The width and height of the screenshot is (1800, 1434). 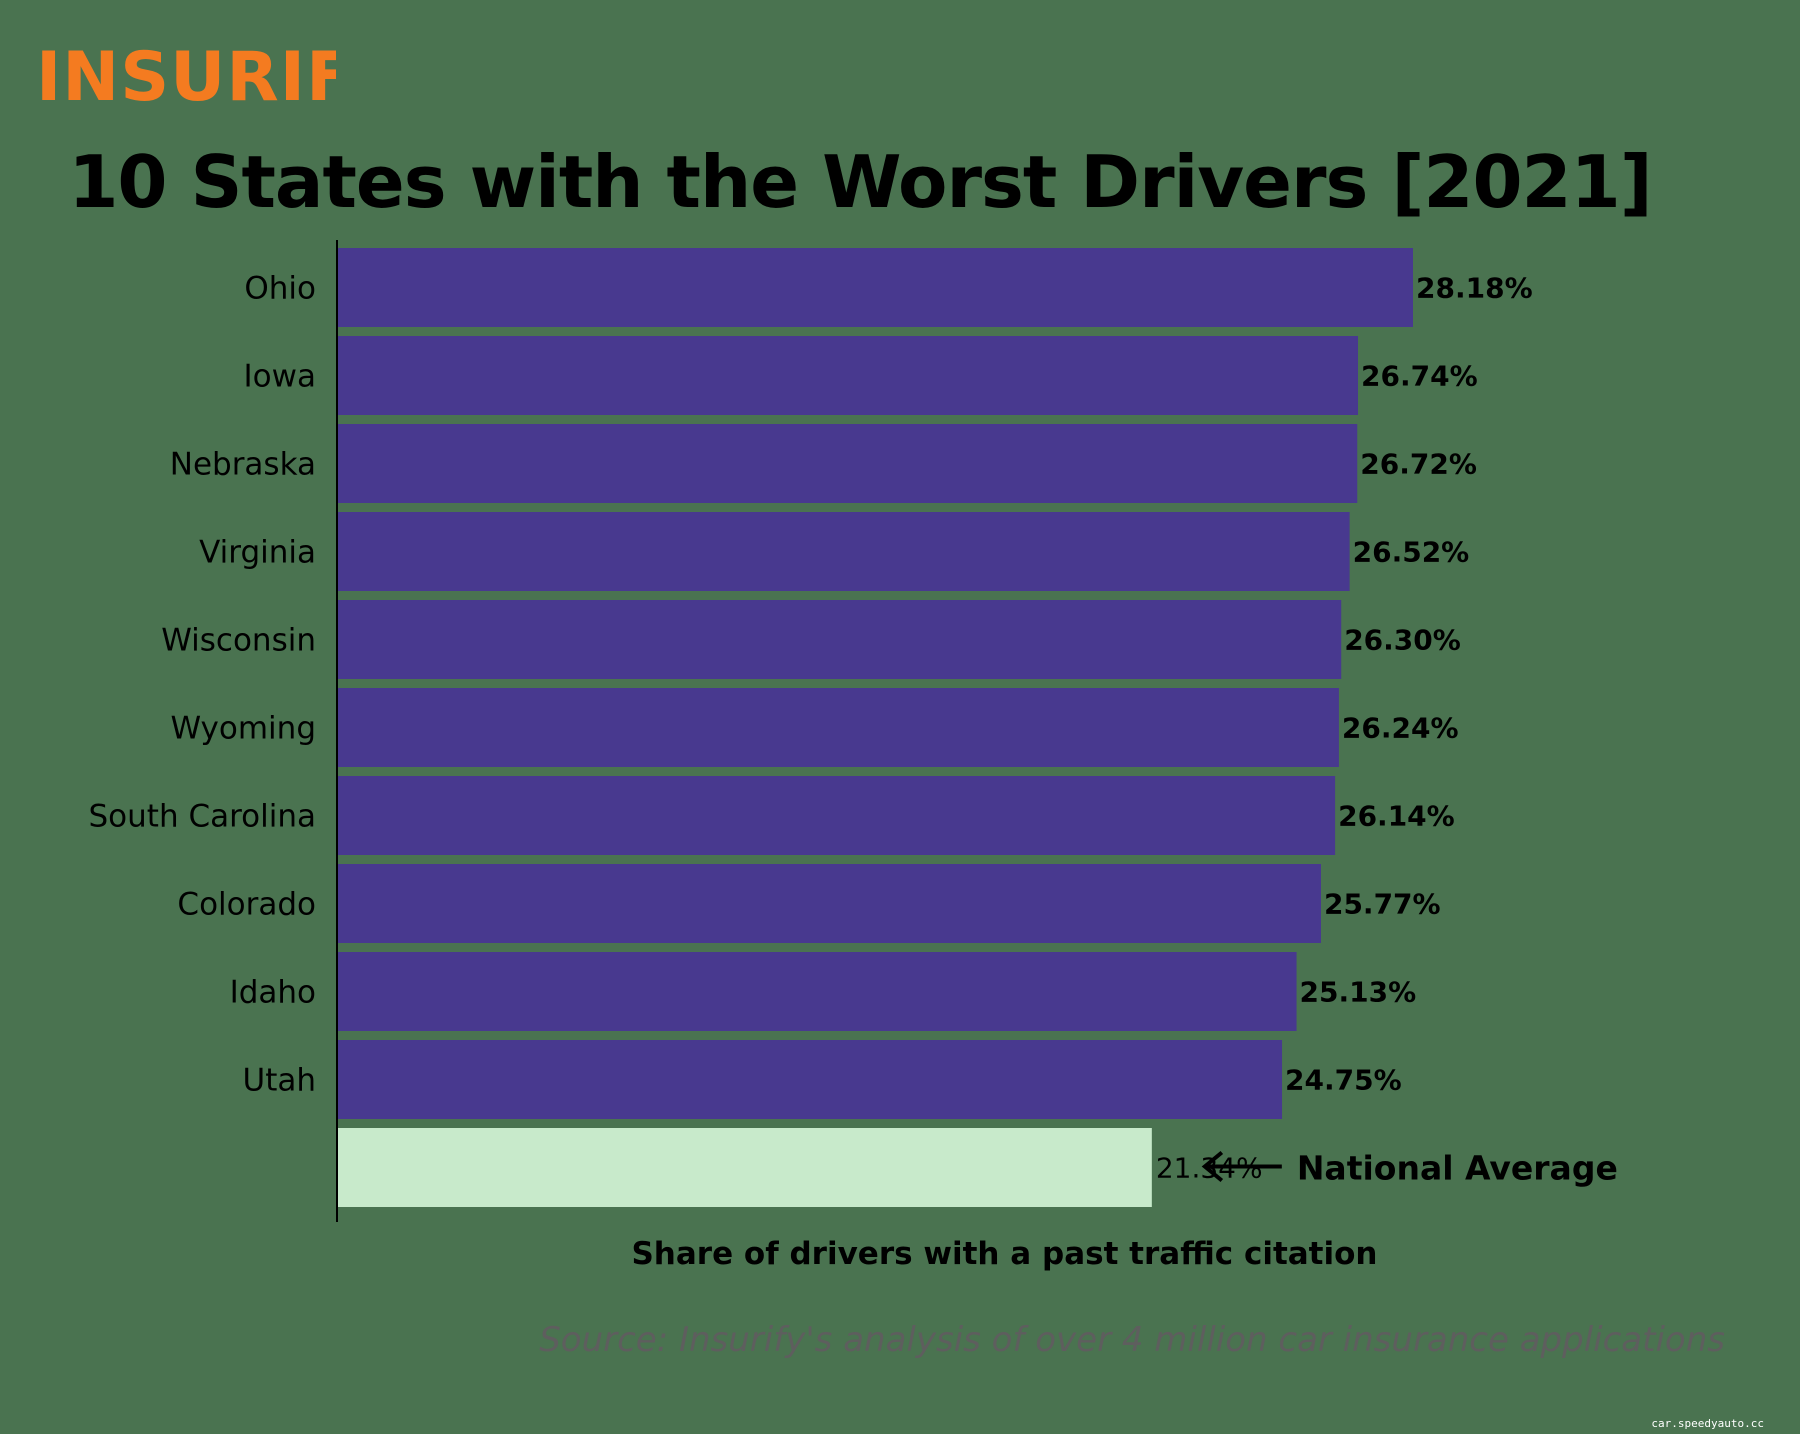 I want to click on national-average-bar, so click(x=744, y=1167).